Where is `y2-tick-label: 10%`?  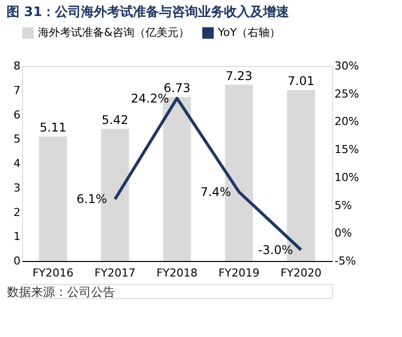 y2-tick-label: 10% is located at coordinates (346, 177).